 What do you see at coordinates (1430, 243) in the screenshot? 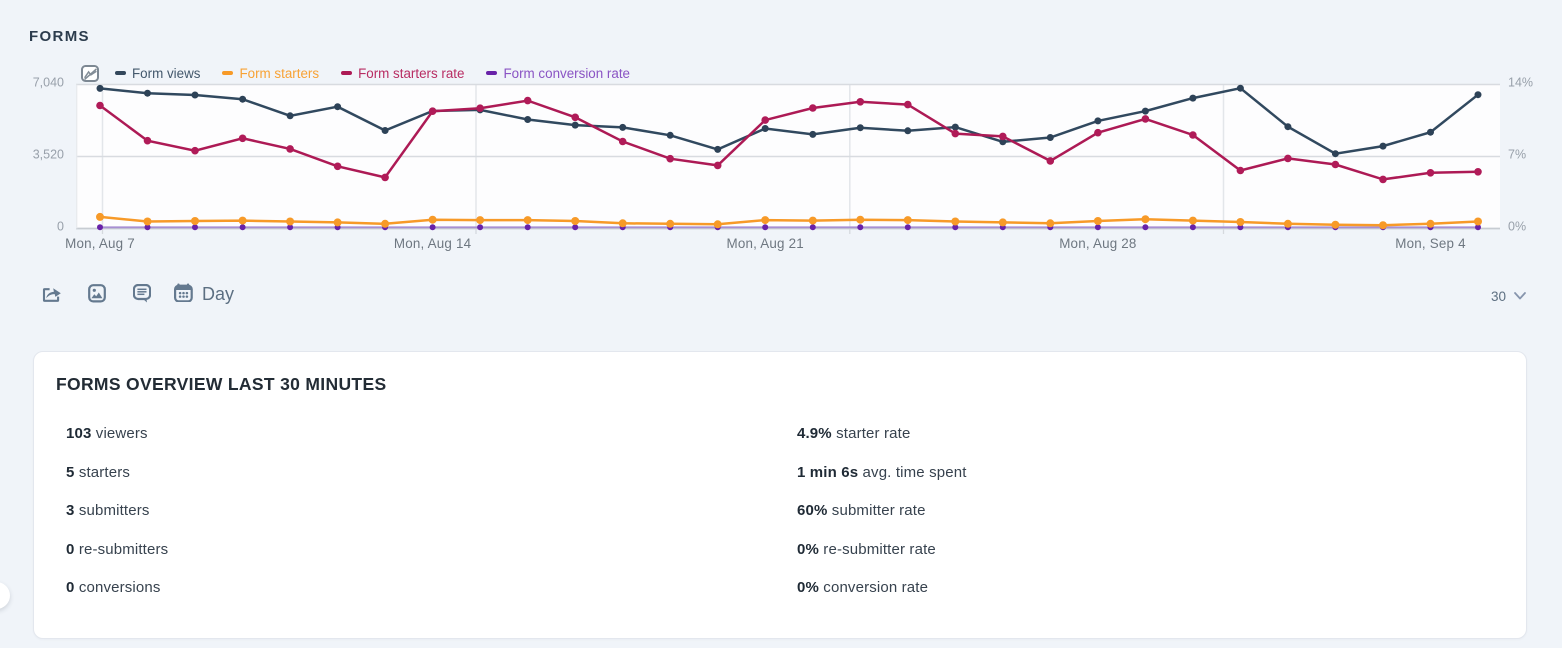
I see `svg-text: Mon, Sep 4` at bounding box center [1430, 243].